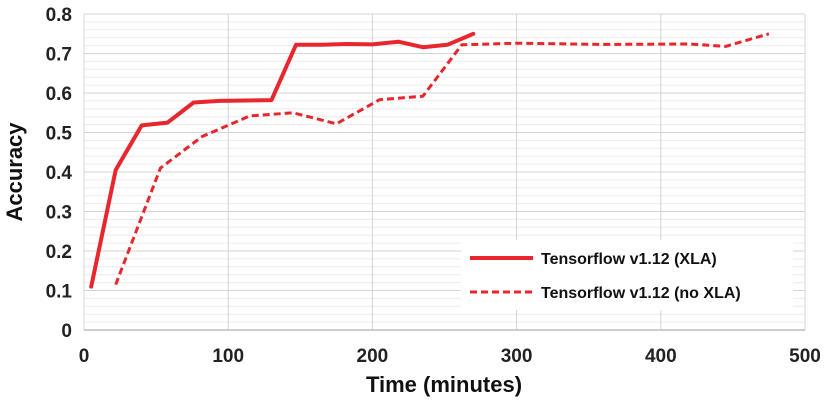  I want to click on x-tick-label: 0, so click(84, 356).